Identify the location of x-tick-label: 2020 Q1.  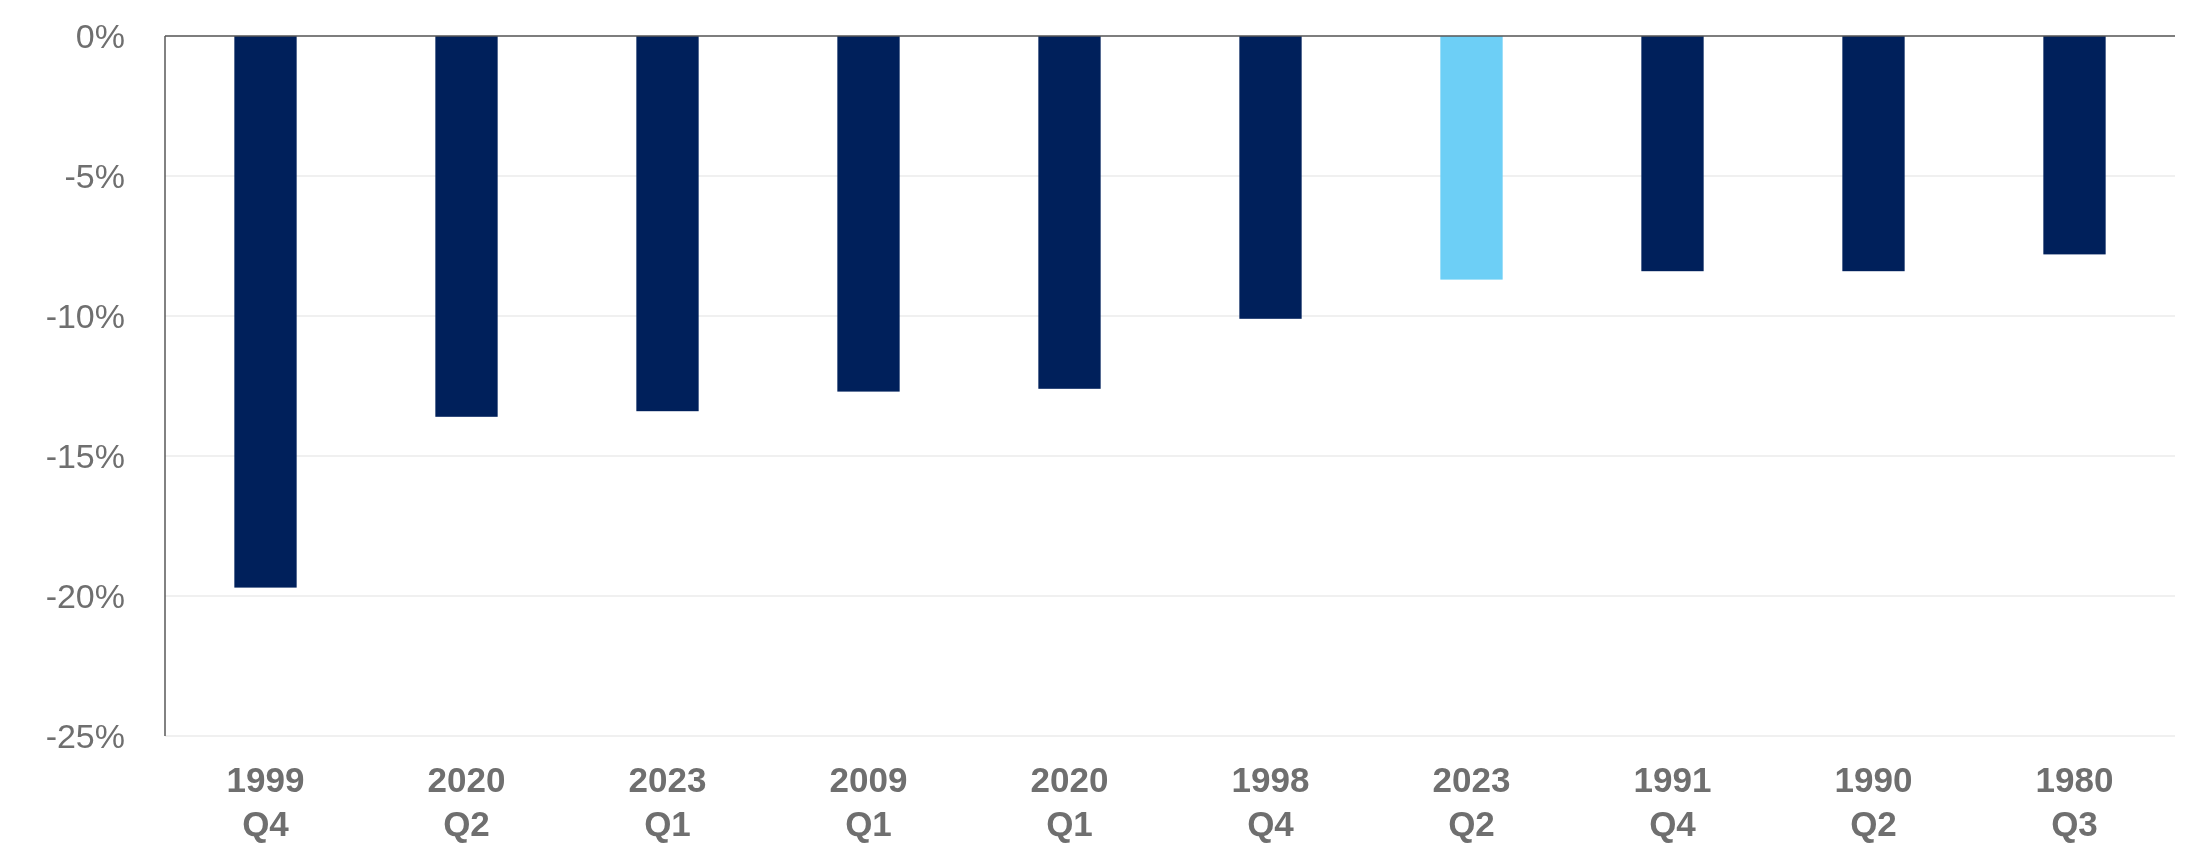
(1069, 801).